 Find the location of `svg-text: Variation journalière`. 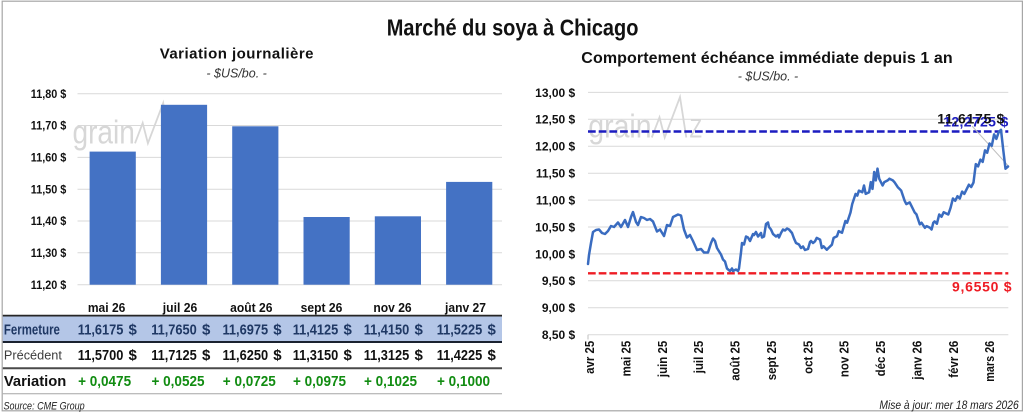

svg-text: Variation journalière is located at coordinates (237, 54).